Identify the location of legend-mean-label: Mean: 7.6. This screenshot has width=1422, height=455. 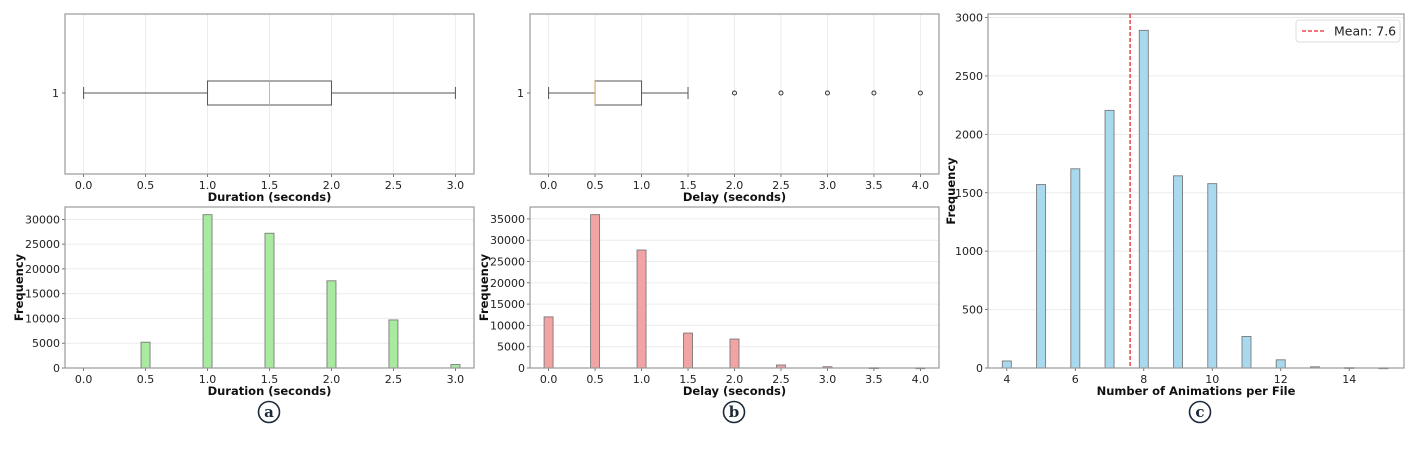
(1365, 31).